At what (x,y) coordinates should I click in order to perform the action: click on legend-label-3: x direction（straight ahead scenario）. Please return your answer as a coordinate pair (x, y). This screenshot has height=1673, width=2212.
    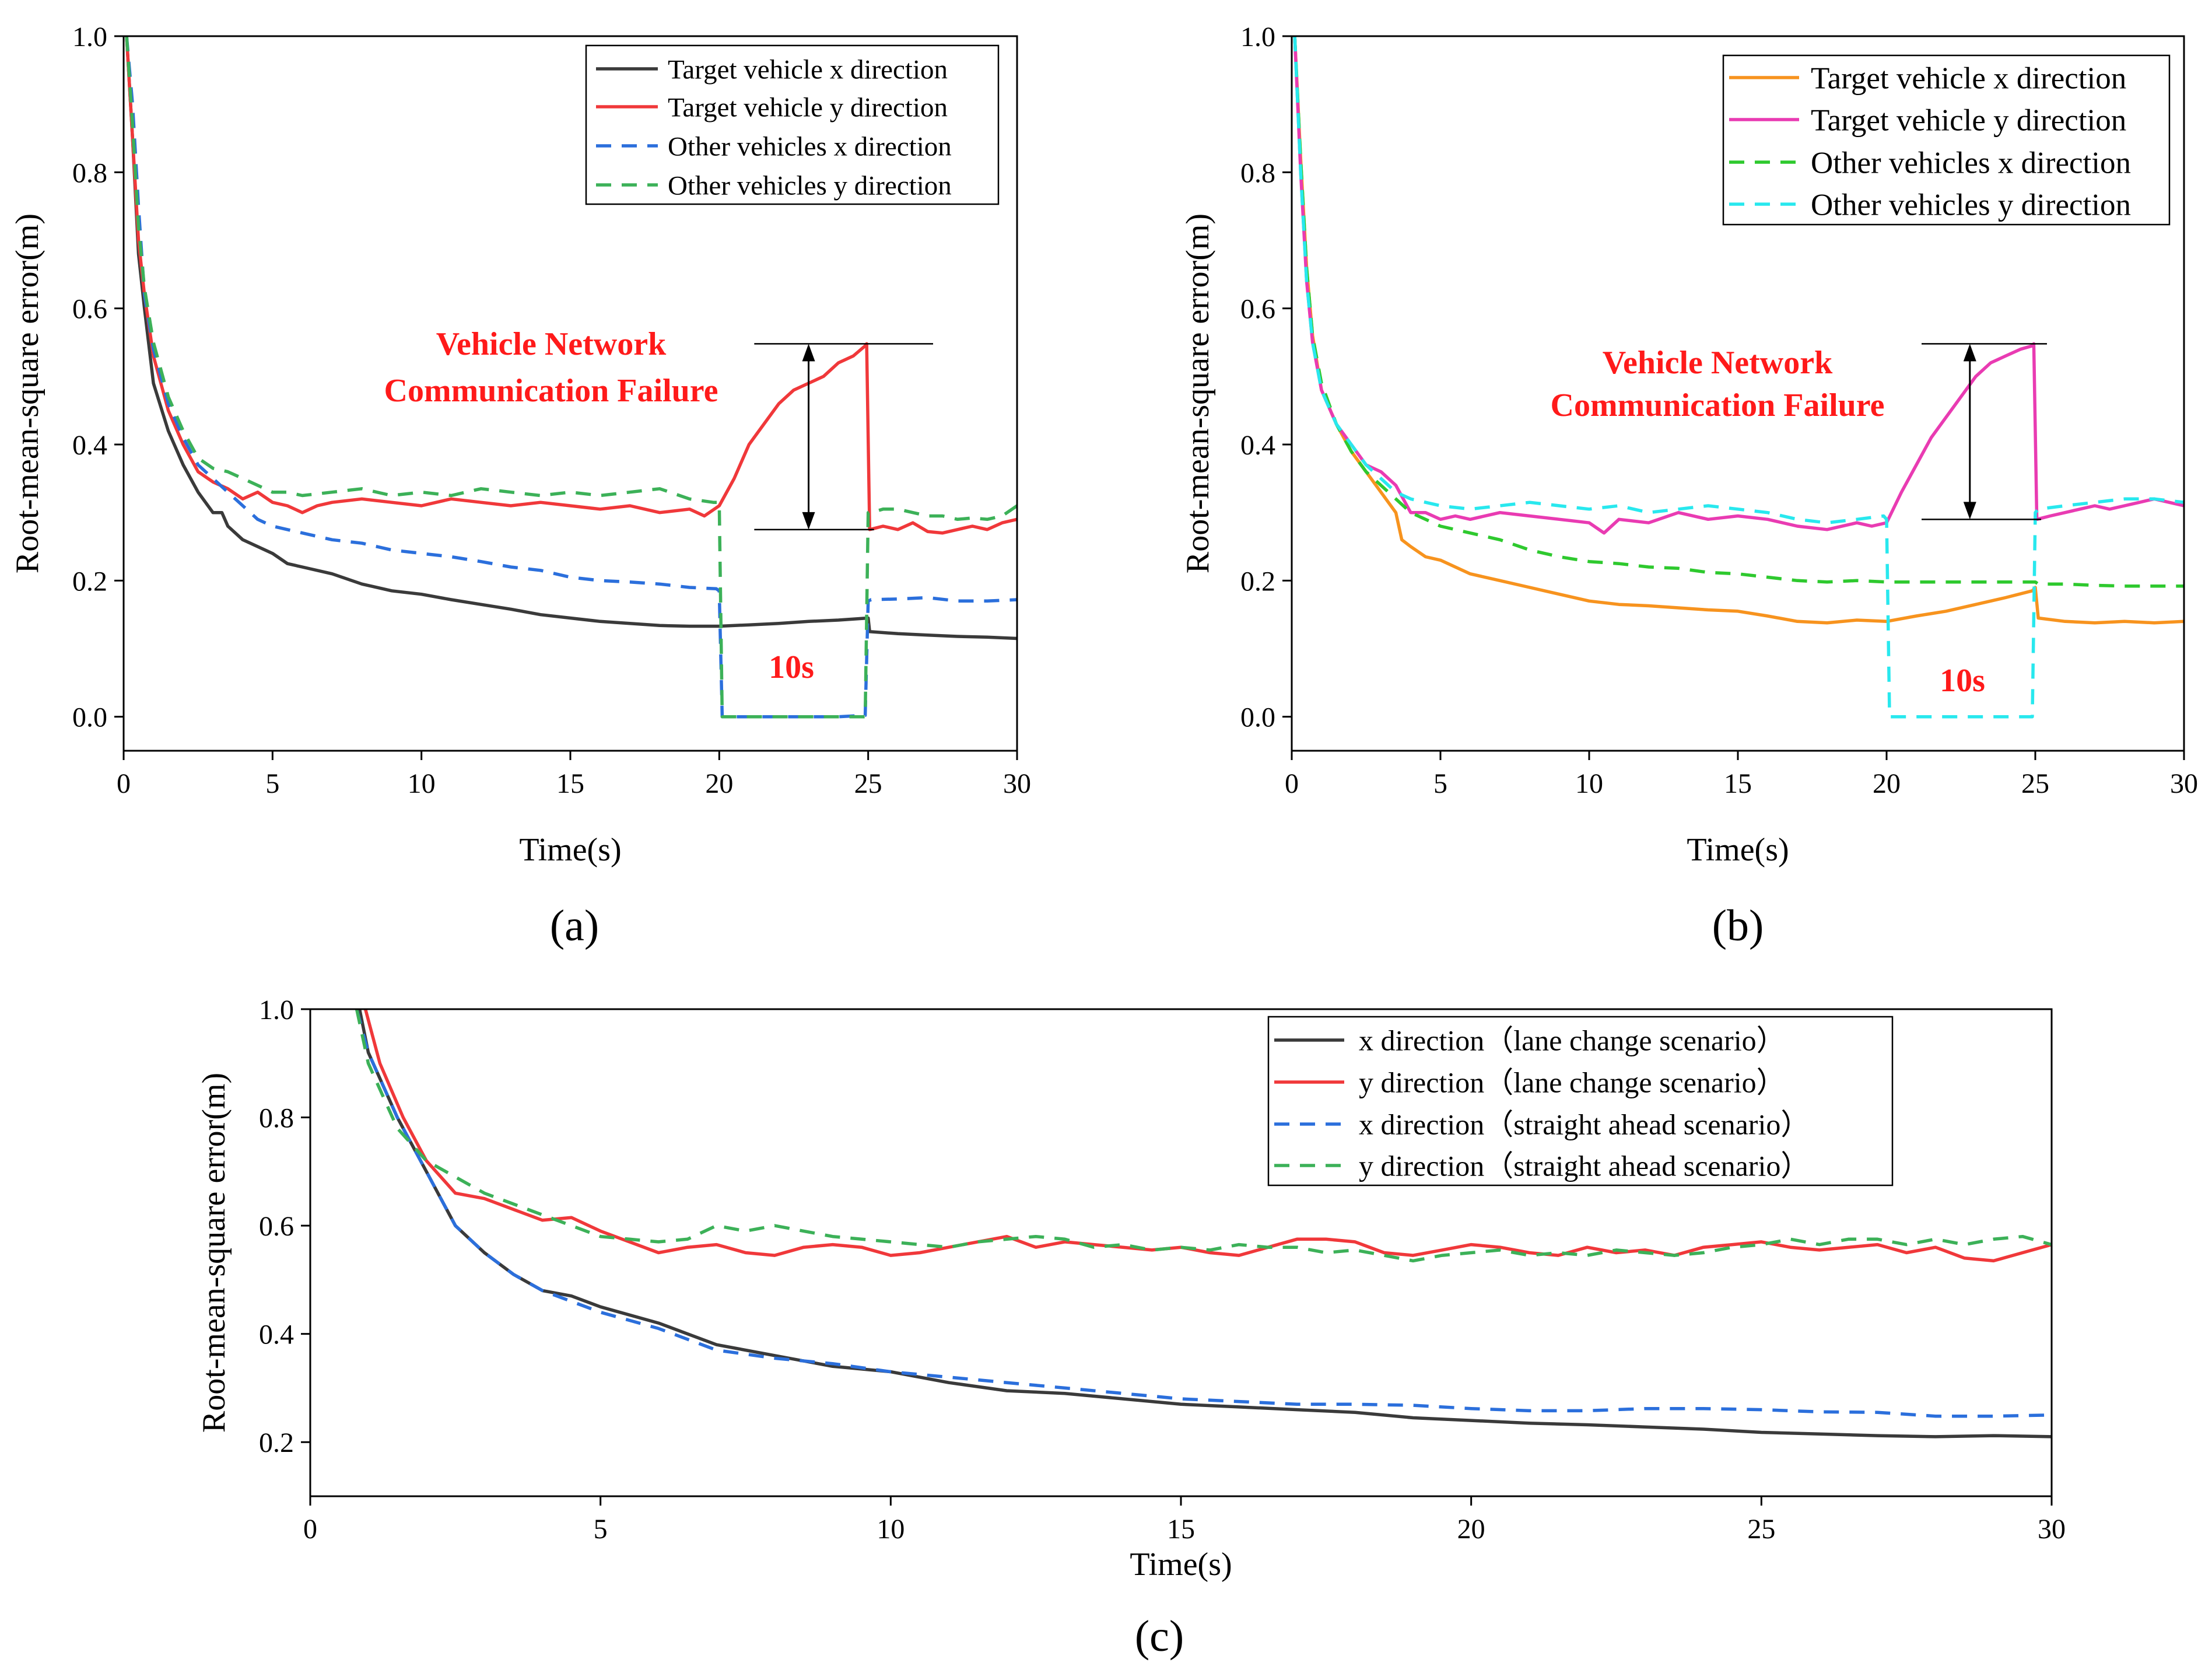
    Looking at the image, I should click on (1584, 1124).